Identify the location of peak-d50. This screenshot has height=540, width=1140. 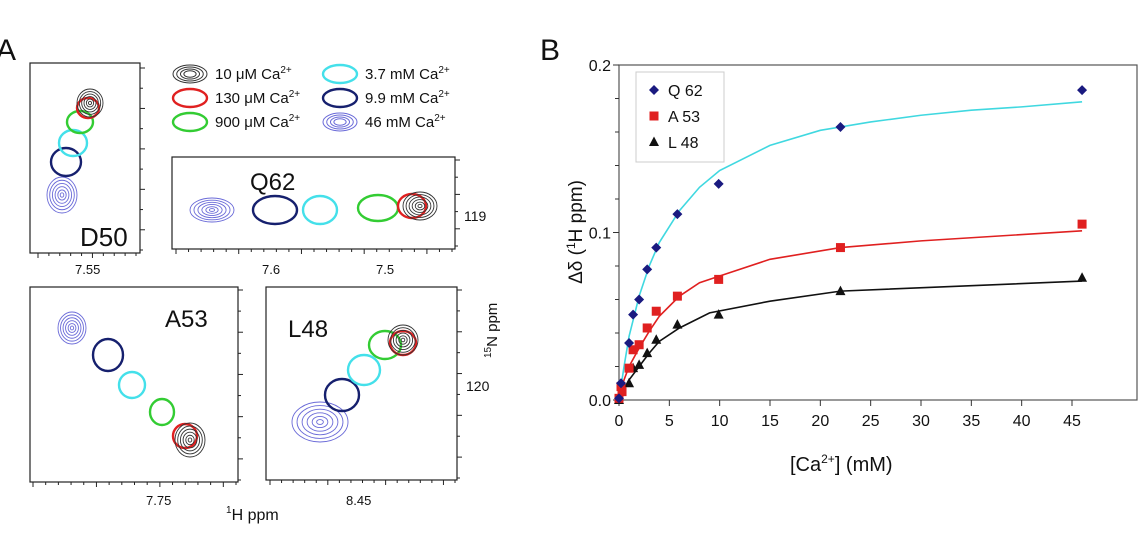
(90, 103).